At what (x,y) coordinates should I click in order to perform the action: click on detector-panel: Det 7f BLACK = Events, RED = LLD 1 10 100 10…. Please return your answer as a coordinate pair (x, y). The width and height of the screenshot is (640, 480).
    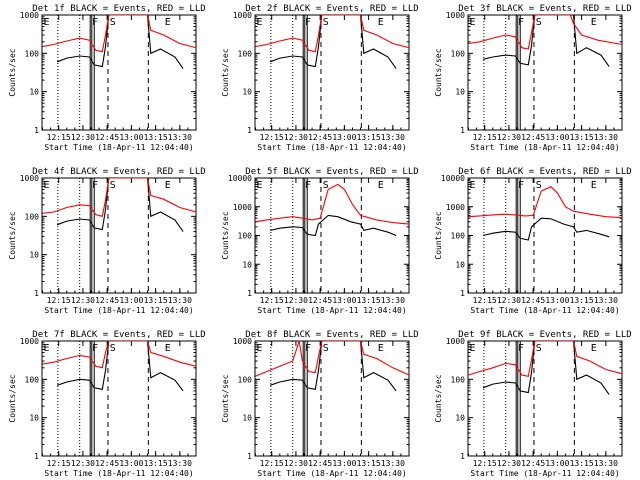
    Looking at the image, I should click on (107, 404).